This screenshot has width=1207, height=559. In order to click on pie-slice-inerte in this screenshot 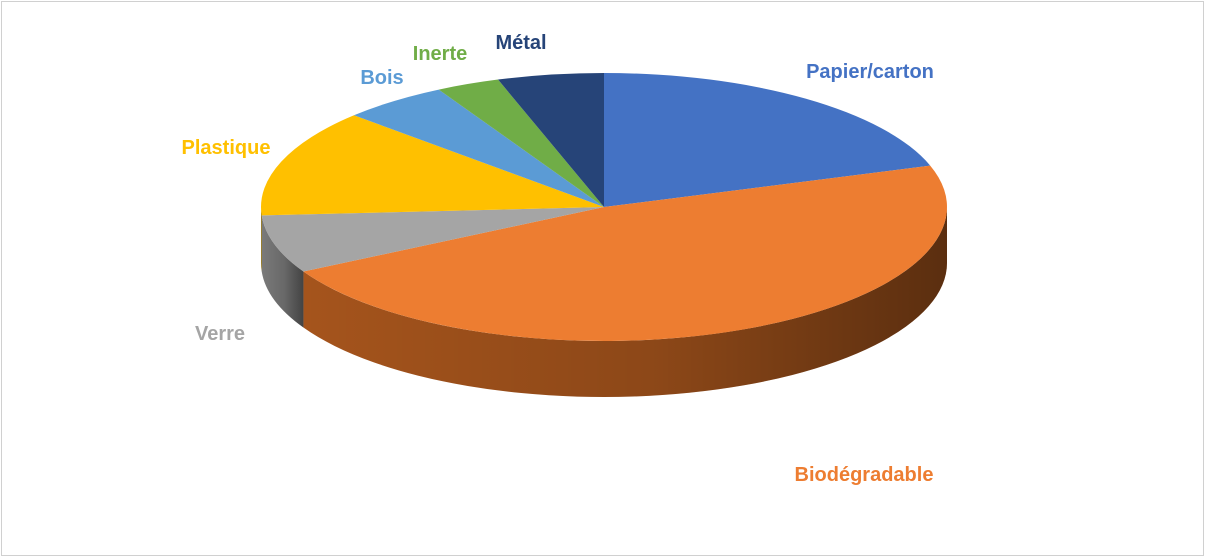, I will do `click(521, 143)`.